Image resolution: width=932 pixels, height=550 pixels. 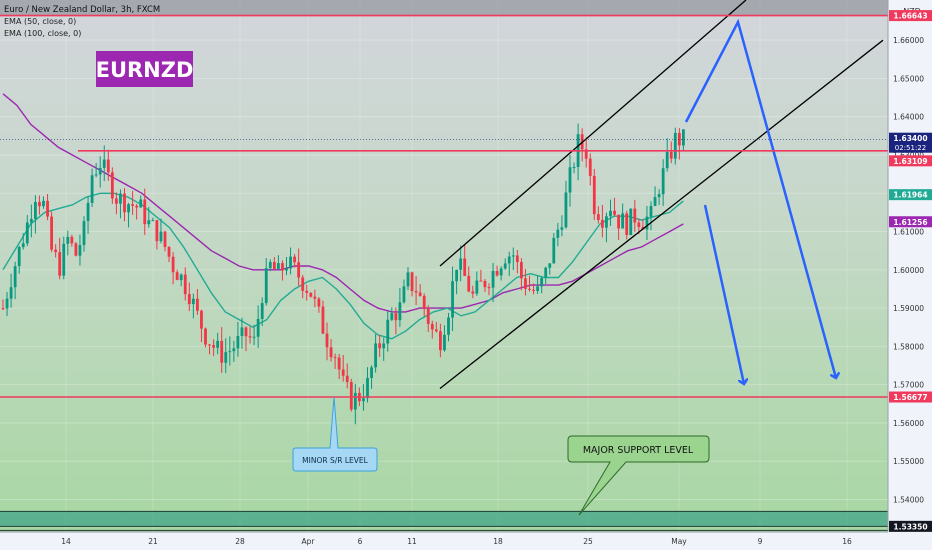 What do you see at coordinates (908, 499) in the screenshot?
I see `price-tick-label: 1.54000` at bounding box center [908, 499].